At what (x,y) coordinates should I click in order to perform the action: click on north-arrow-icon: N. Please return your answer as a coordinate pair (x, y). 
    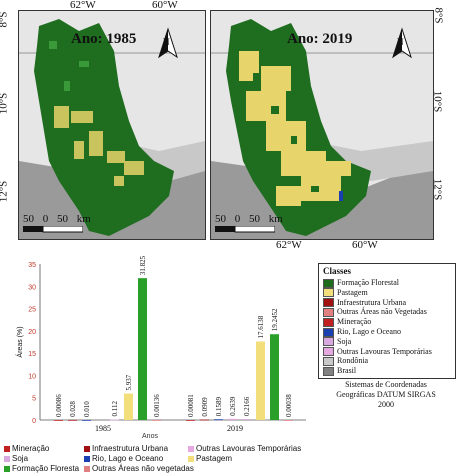
    Looking at the image, I should click on (168, 45).